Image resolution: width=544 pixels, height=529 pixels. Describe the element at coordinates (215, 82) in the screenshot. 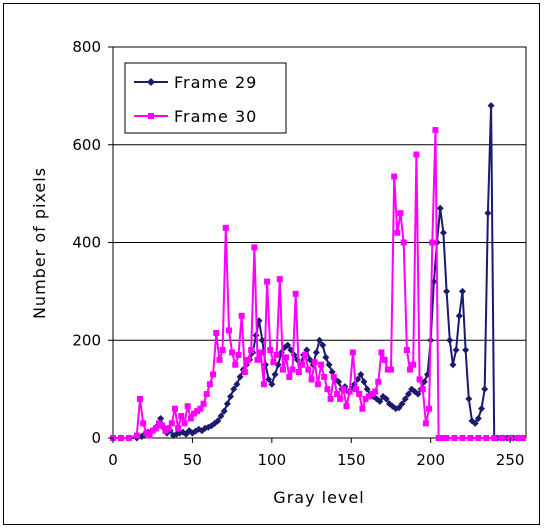

I see `legend-label-frame-29: Frame 29` at that location.